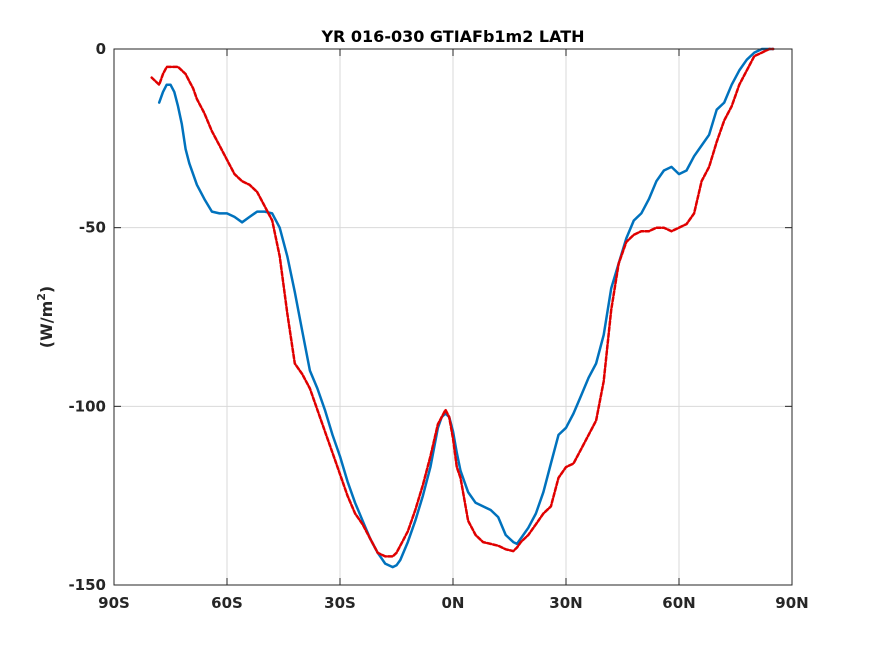  What do you see at coordinates (92, 228) in the screenshot?
I see `y-tick-label: -50` at bounding box center [92, 228].